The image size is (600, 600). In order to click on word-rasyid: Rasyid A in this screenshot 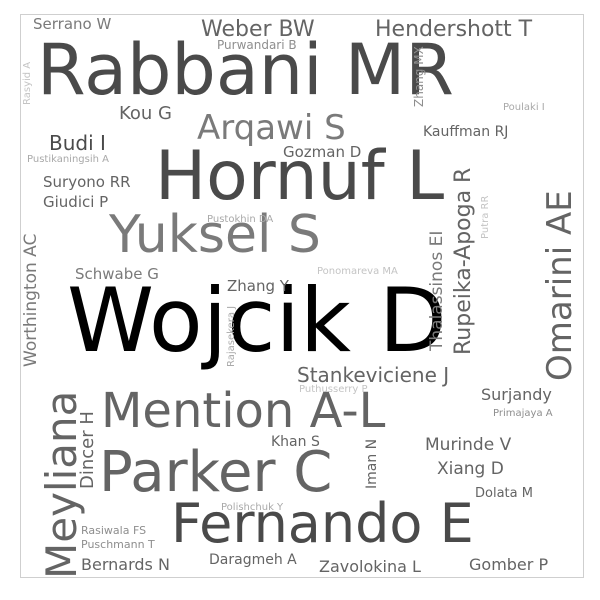, I will do `click(27, 83)`.